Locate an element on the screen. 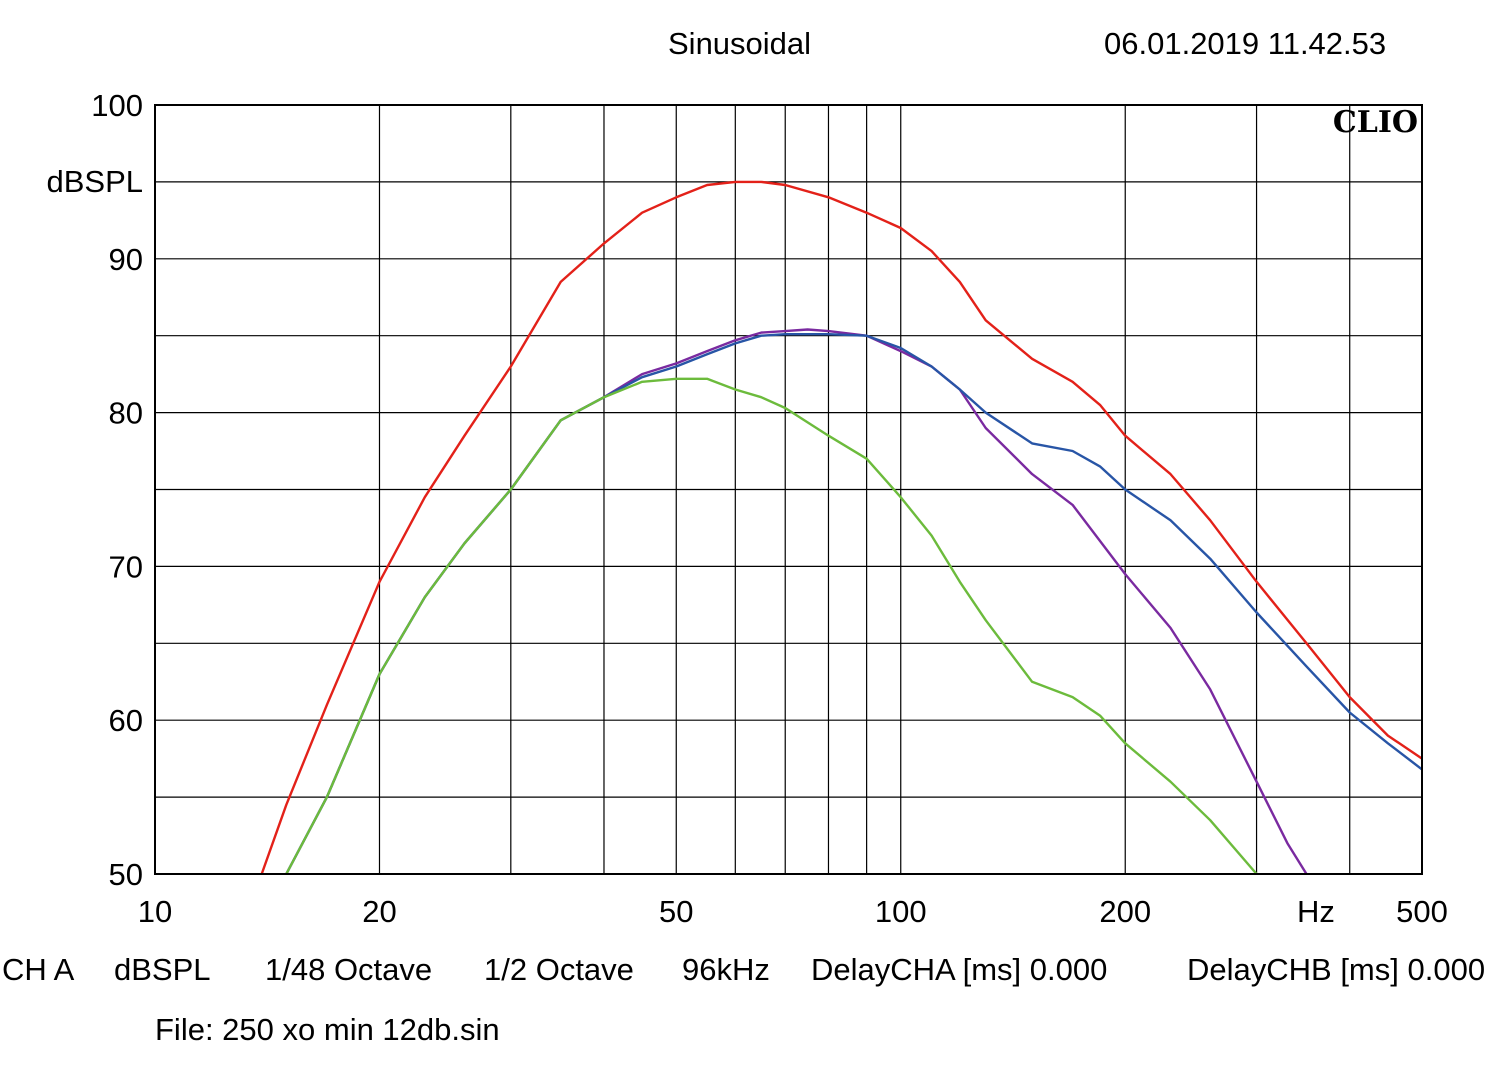  x-axis-label: Hz is located at coordinates (1316, 911).